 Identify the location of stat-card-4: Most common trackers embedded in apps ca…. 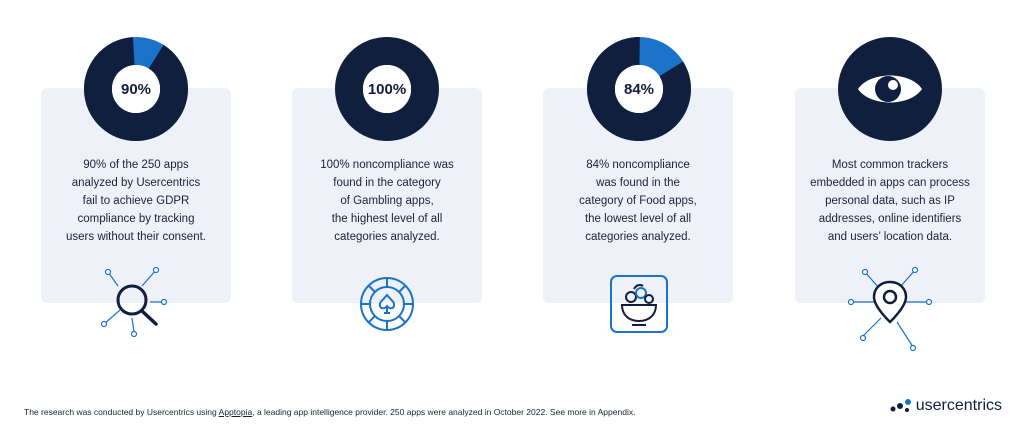
(890, 195).